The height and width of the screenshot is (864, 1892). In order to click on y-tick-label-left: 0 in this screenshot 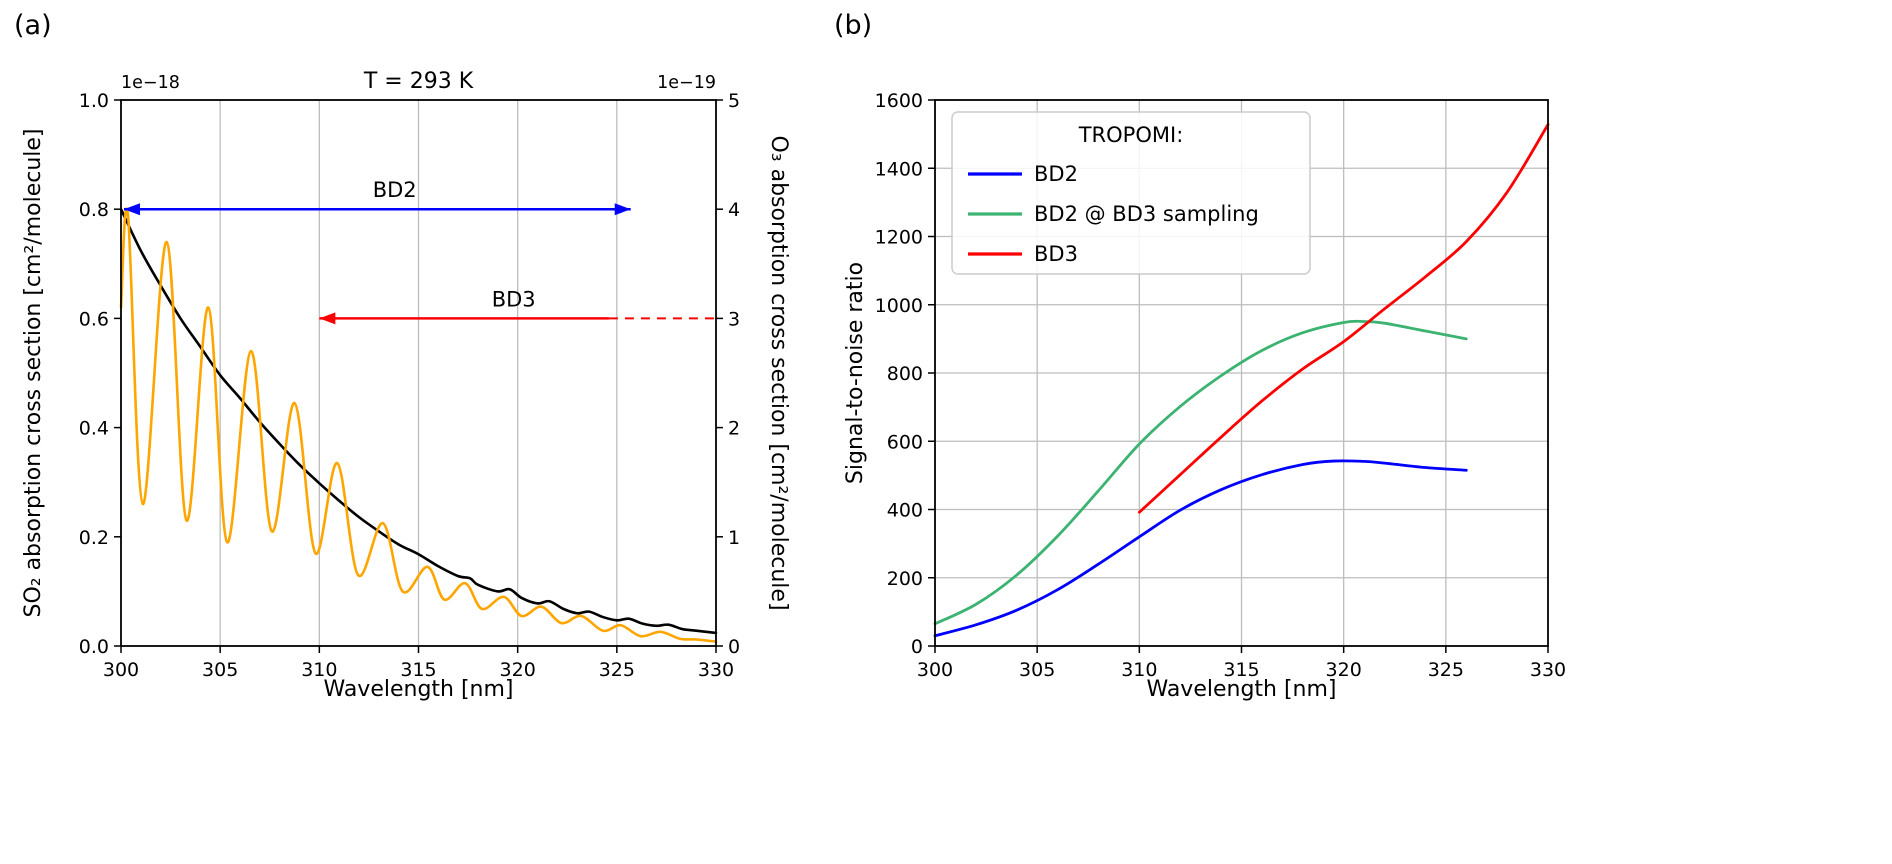, I will do `click(917, 647)`.